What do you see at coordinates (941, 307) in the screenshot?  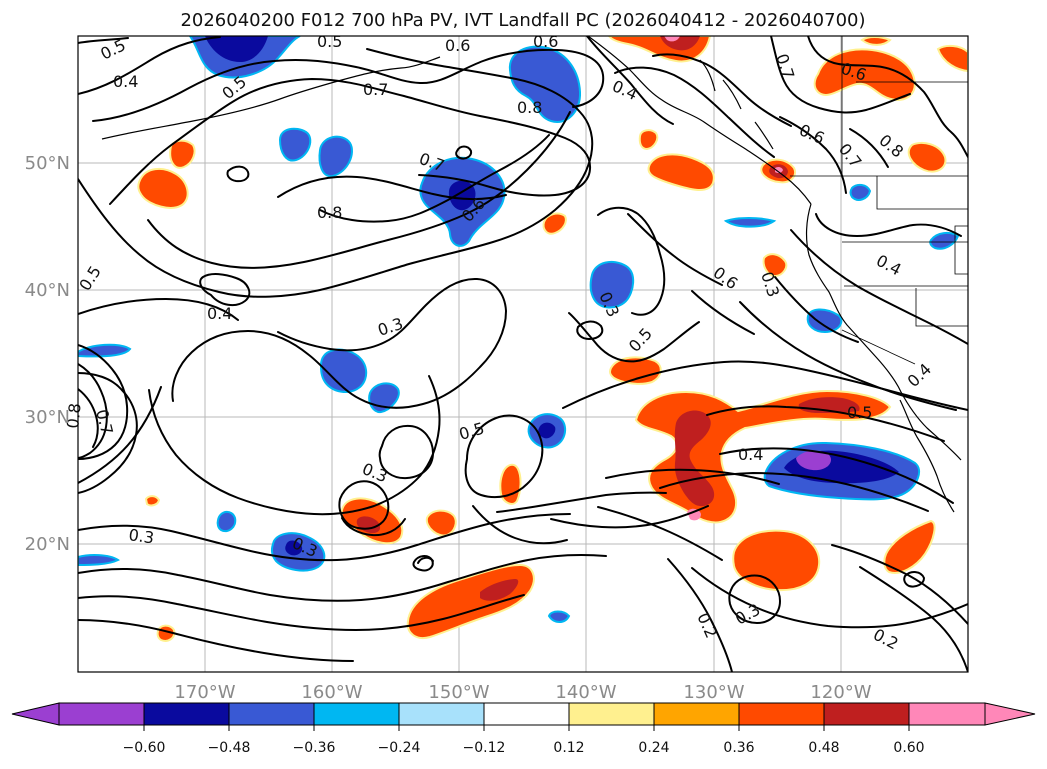 I see `state-border-nevada-california` at bounding box center [941, 307].